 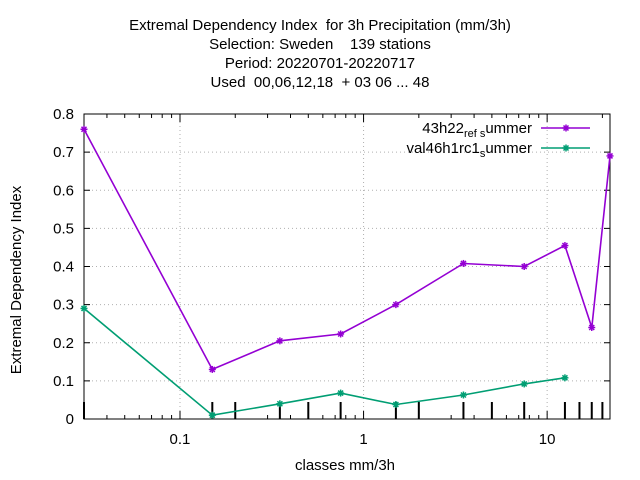 What do you see at coordinates (63, 152) in the screenshot?
I see `y-tick-label: 0.7` at bounding box center [63, 152].